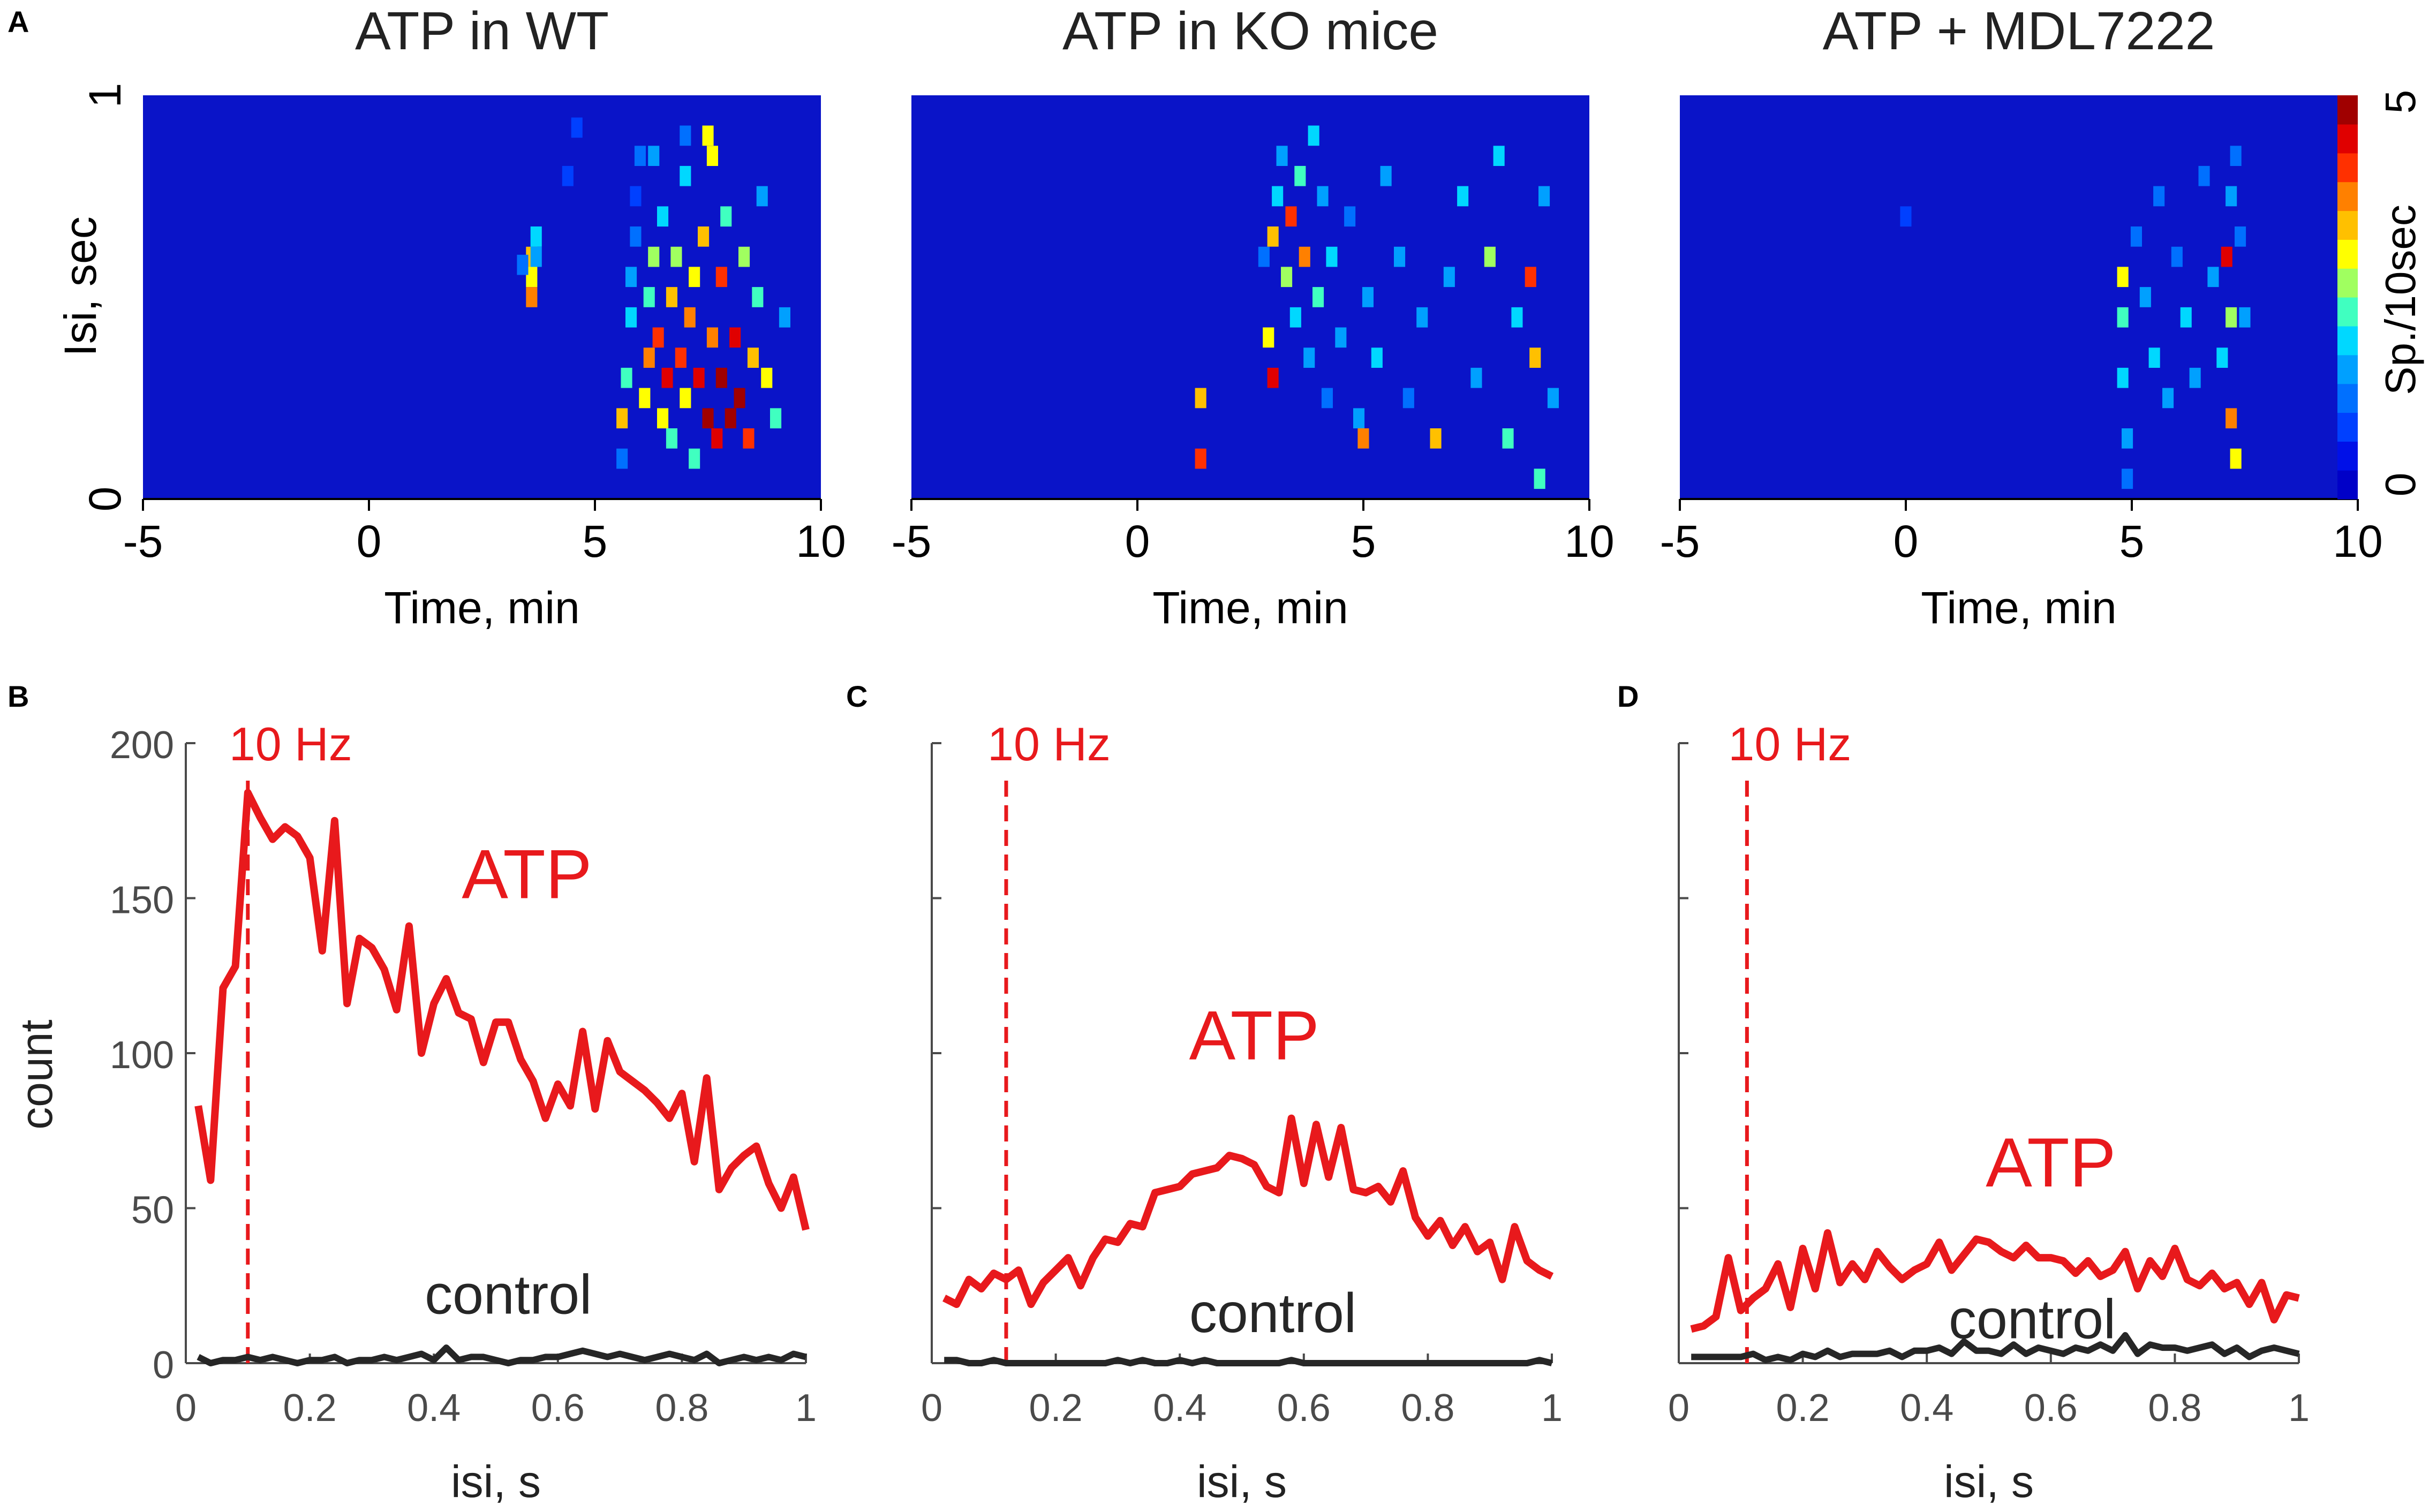 The image size is (2429, 1512). I want to click on x-axis-label: isi, s, so click(496, 1481).